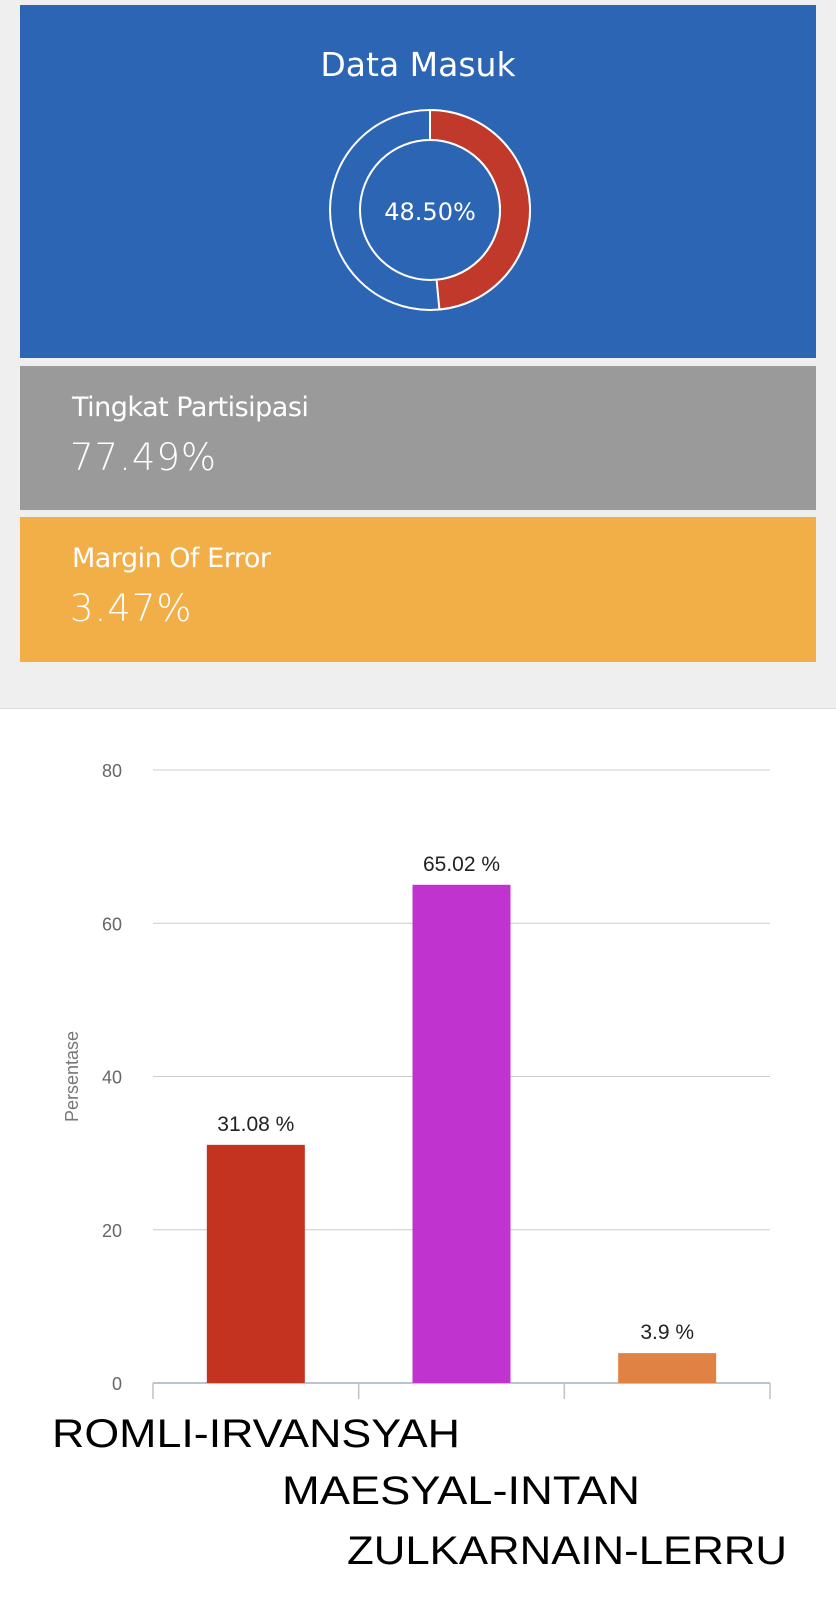 The width and height of the screenshot is (836, 1600). Describe the element at coordinates (461, 864) in the screenshot. I see `bar-data-label: 65.02 %` at that location.